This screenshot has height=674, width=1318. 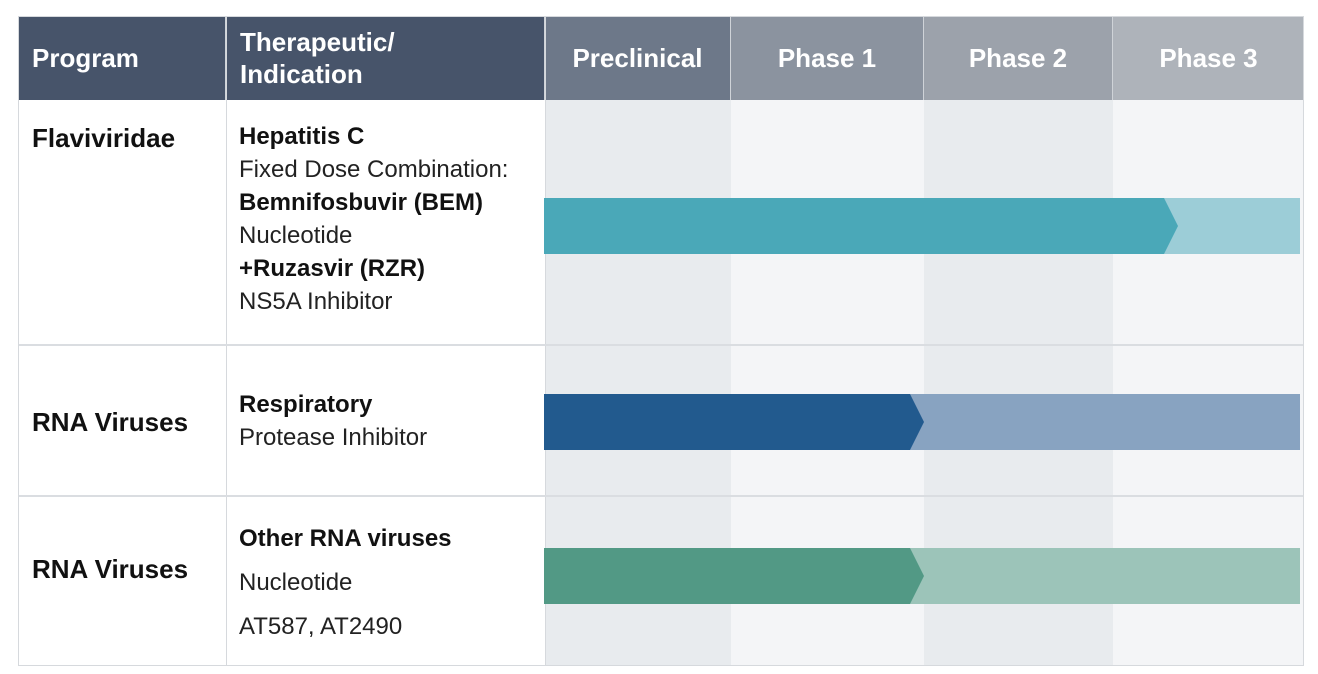 What do you see at coordinates (296, 235) in the screenshot?
I see `row-1-line-4: Nucleotide` at bounding box center [296, 235].